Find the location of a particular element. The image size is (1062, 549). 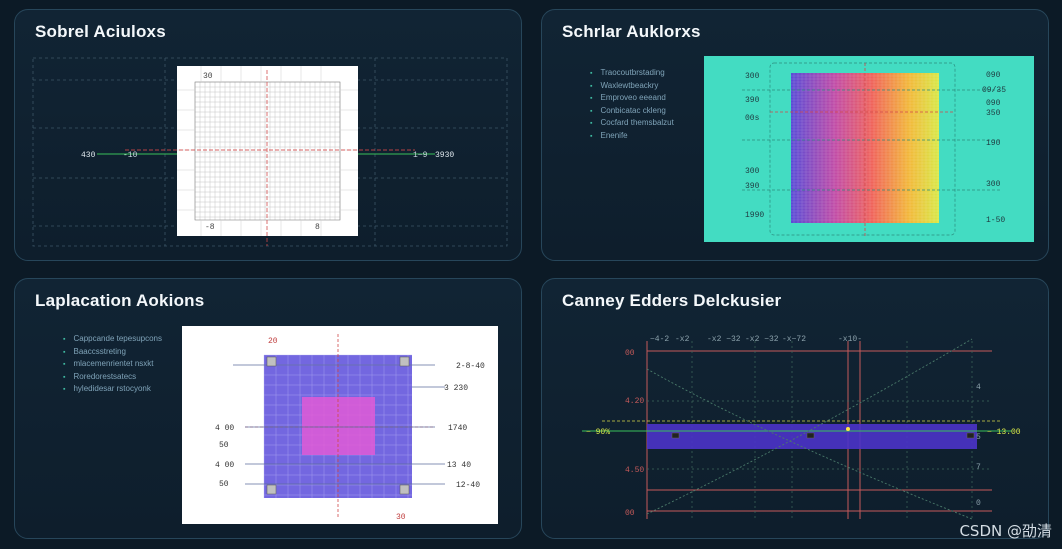

sobel-corner-br: 8 is located at coordinates (317, 227).